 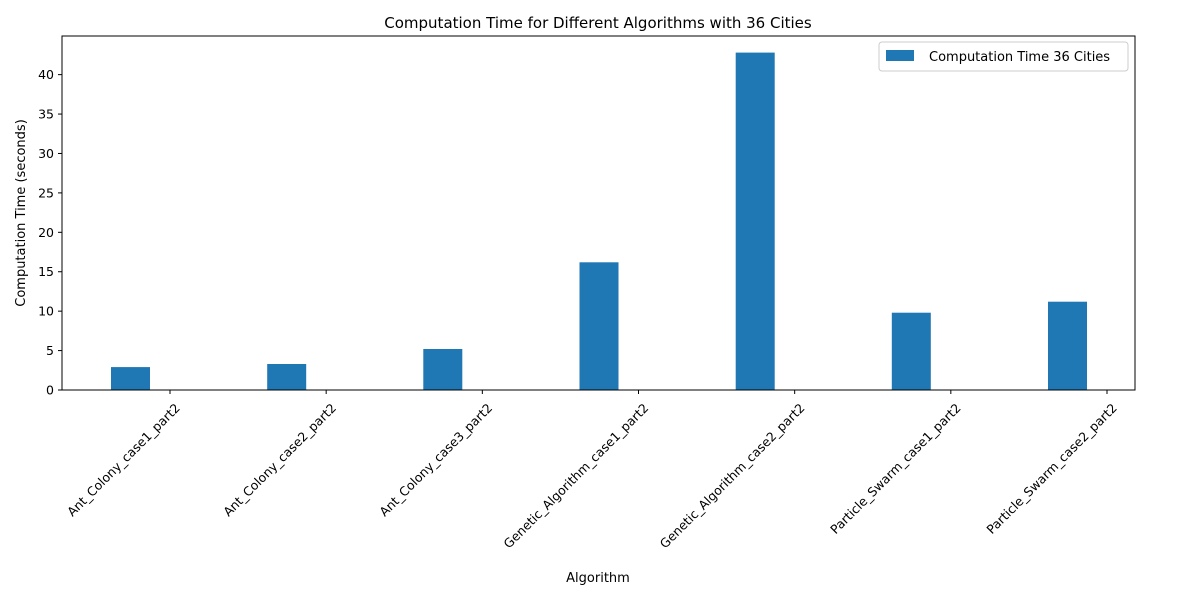 What do you see at coordinates (46, 271) in the screenshot?
I see `y-tick-label: 15` at bounding box center [46, 271].